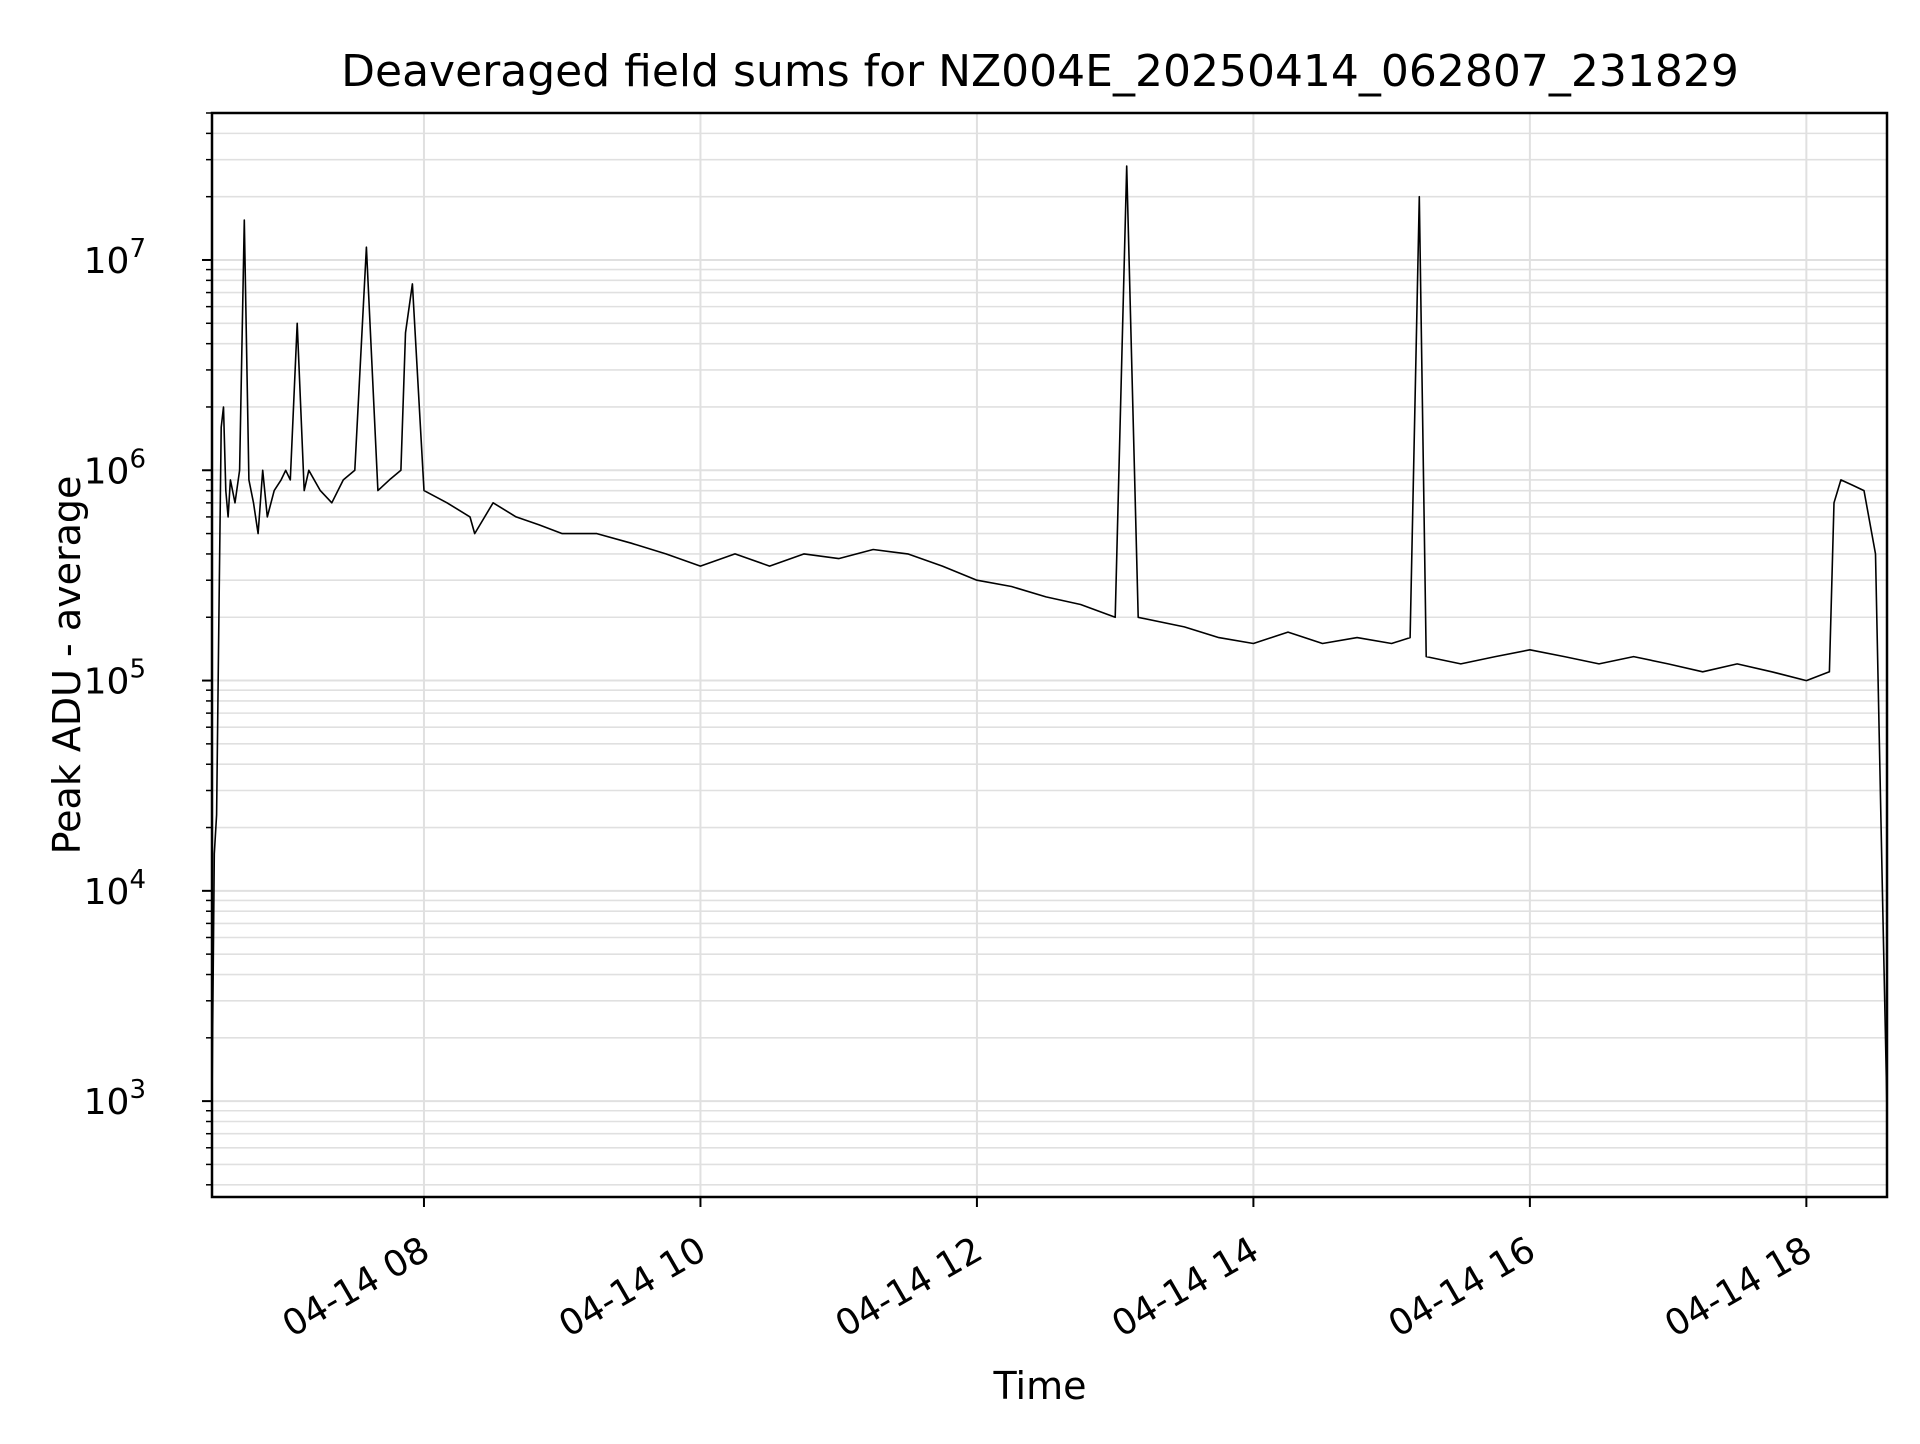 This screenshot has height=1444, width=1920. I want to click on y-tick-label: 10⁵, so click(115, 679).